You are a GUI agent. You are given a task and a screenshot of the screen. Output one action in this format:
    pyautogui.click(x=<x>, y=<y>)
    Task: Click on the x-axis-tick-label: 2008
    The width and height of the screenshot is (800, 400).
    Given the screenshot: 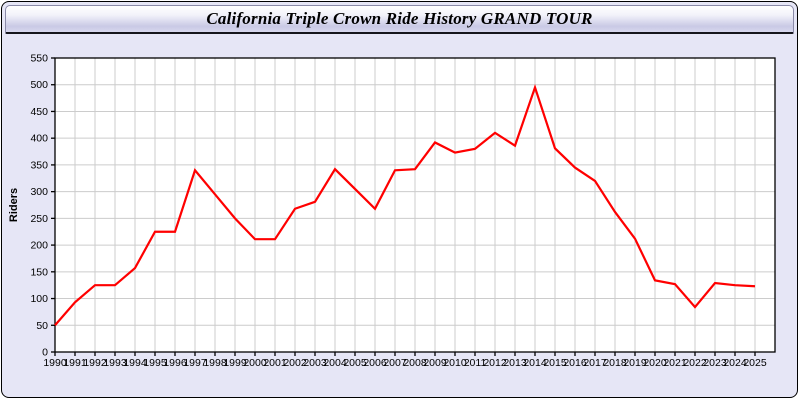 What is the action you would take?
    pyautogui.click(x=415, y=363)
    